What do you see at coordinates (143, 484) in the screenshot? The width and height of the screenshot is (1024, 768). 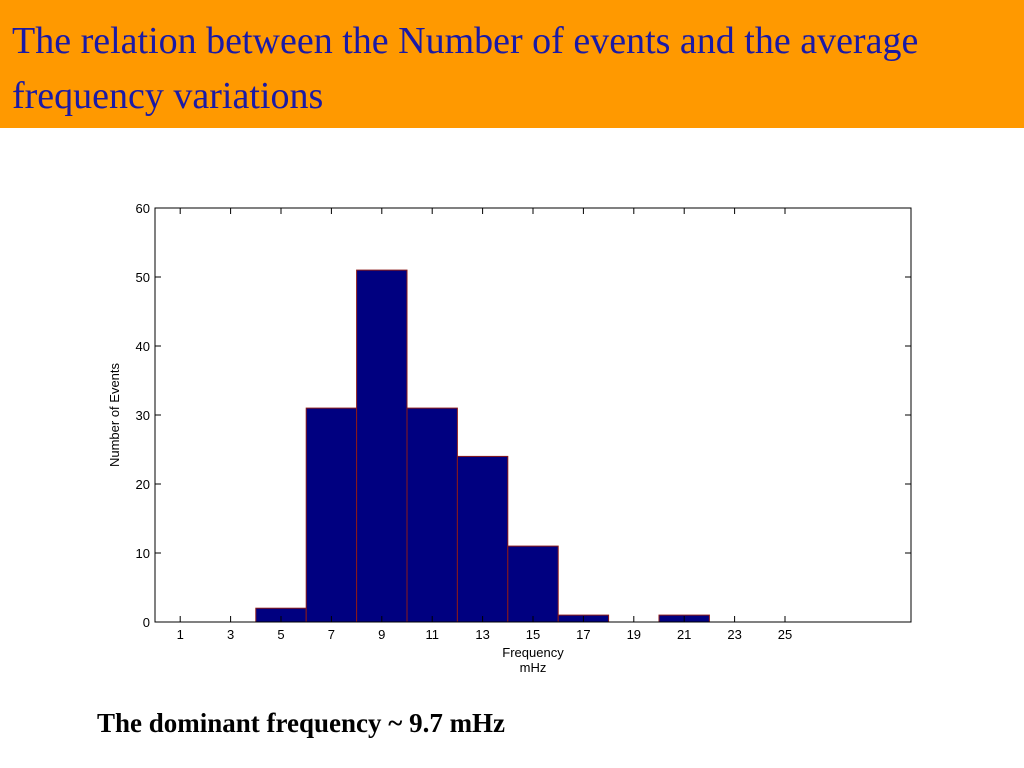 I see `y-tick-label: 20` at bounding box center [143, 484].